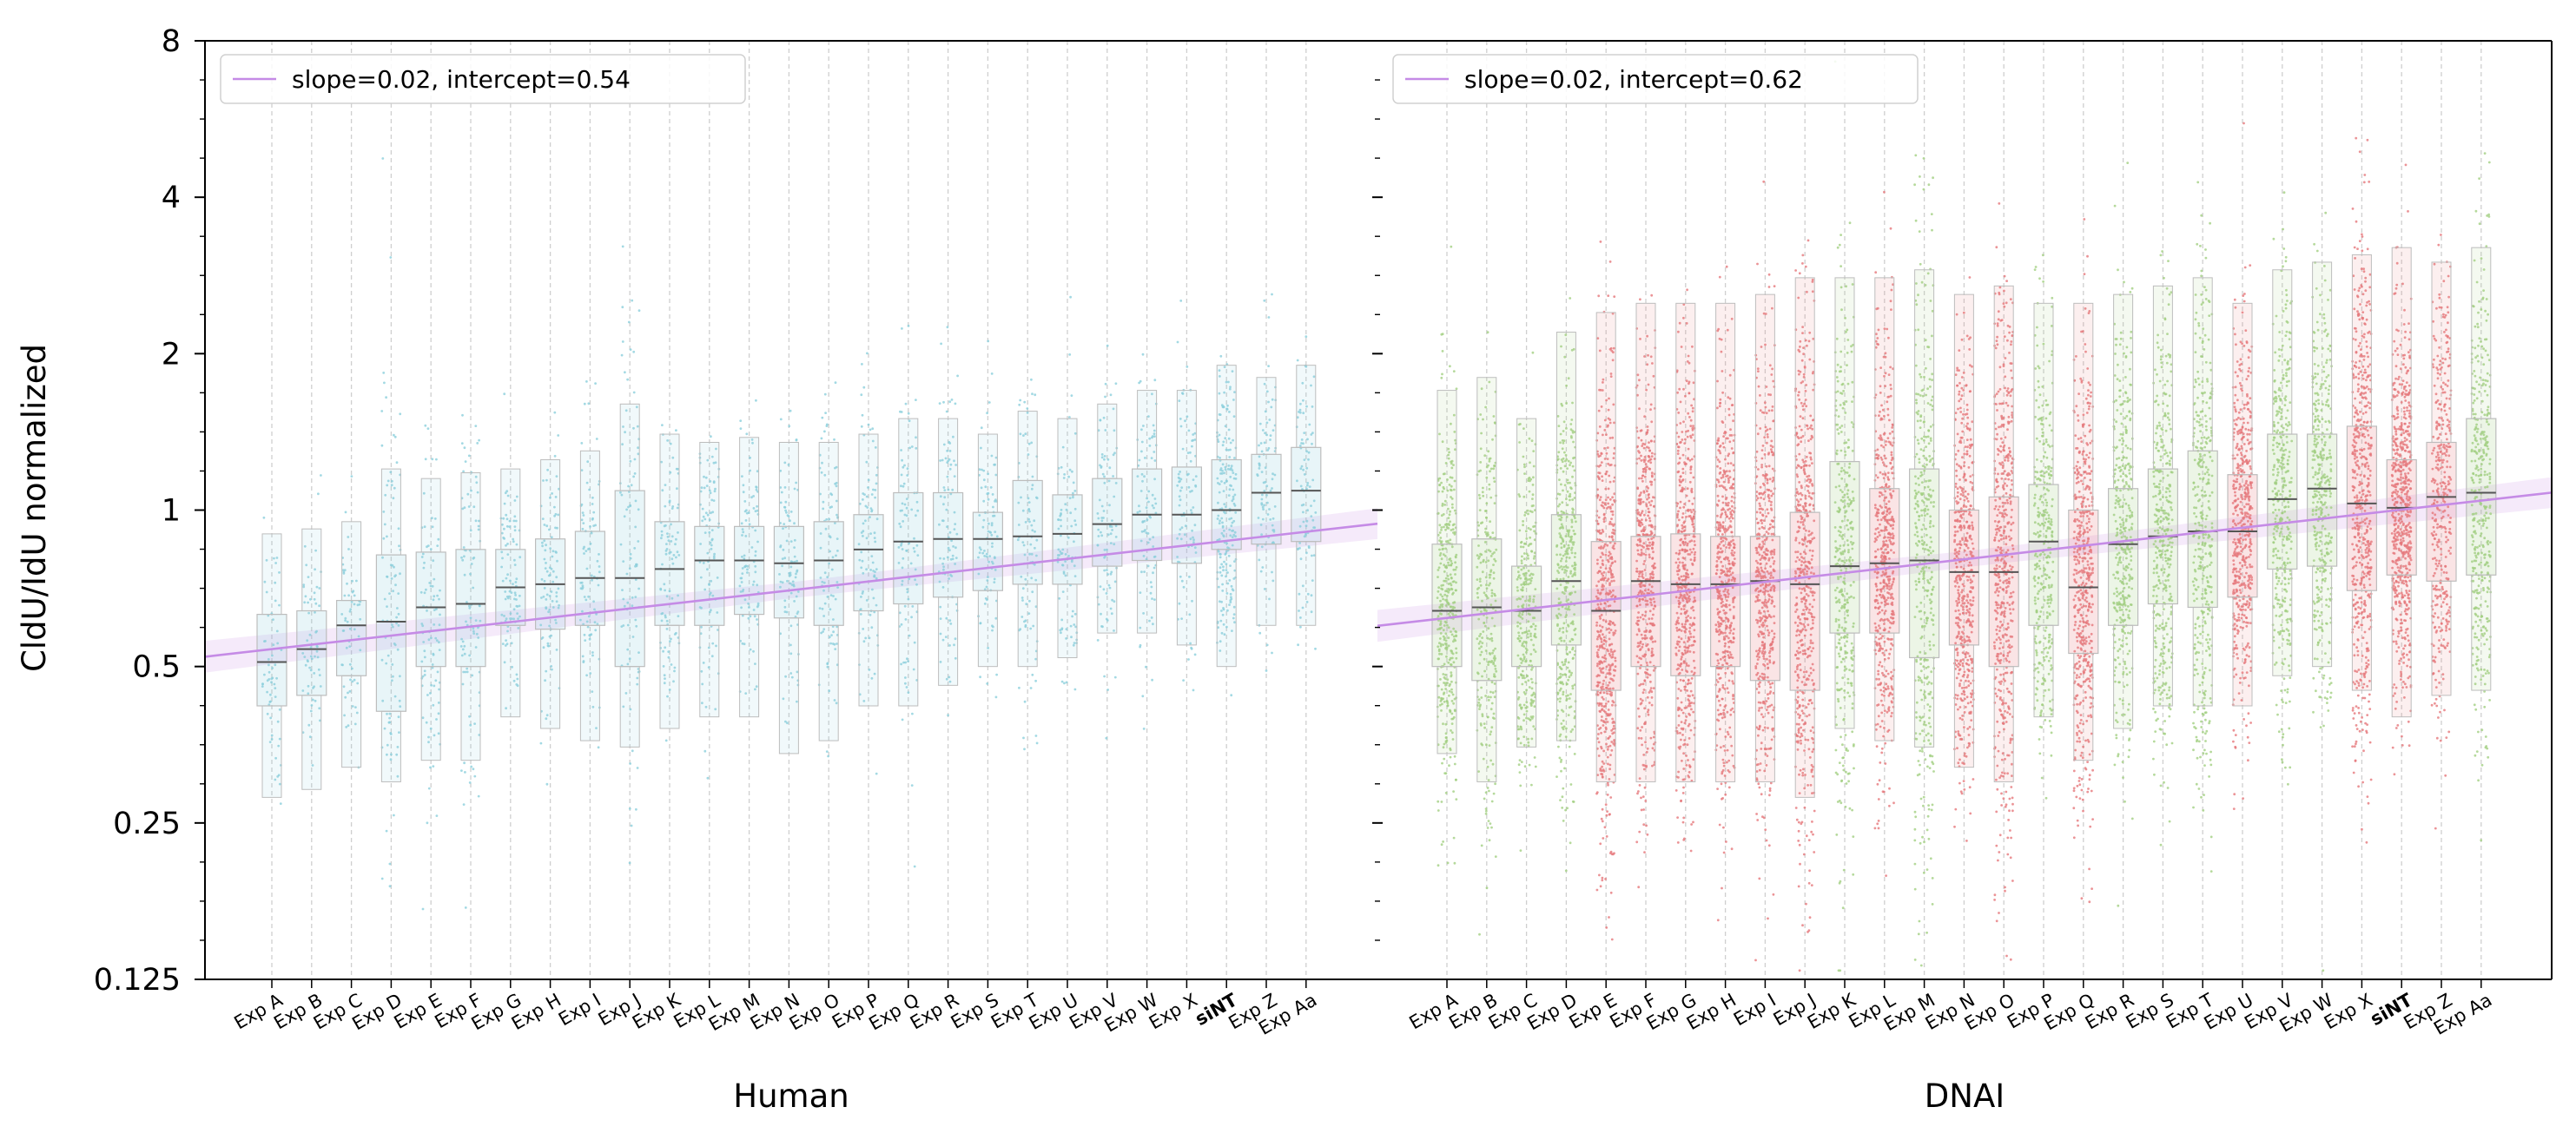 The image size is (2576, 1140). What do you see at coordinates (909, 562) in the screenshot?
I see `box-exp-q` at bounding box center [909, 562].